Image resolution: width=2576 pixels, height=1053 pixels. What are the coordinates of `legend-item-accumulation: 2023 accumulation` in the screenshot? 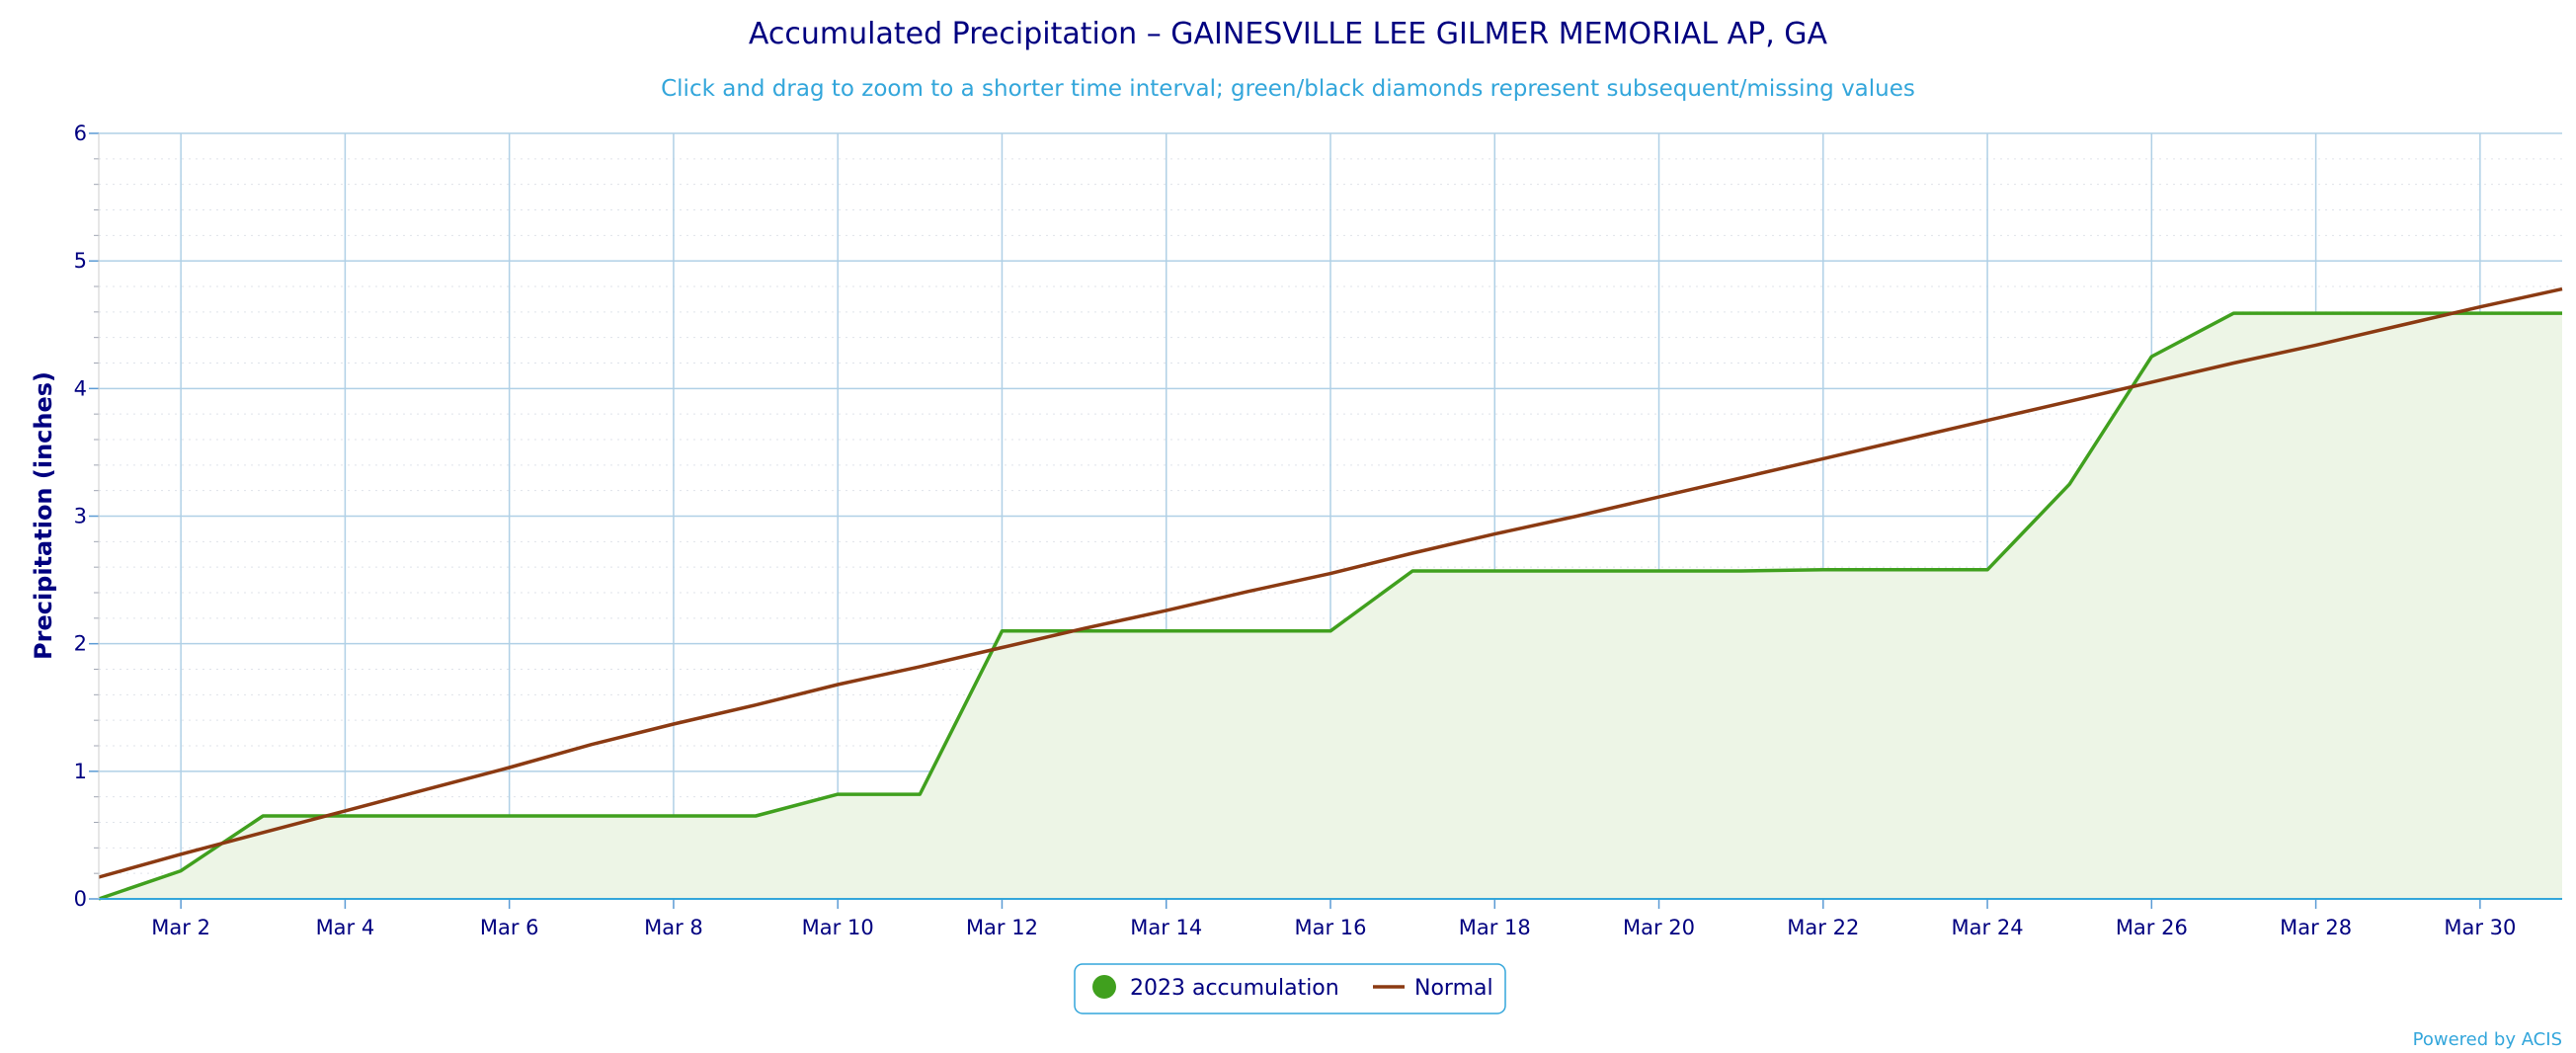 It's located at (1215, 988).